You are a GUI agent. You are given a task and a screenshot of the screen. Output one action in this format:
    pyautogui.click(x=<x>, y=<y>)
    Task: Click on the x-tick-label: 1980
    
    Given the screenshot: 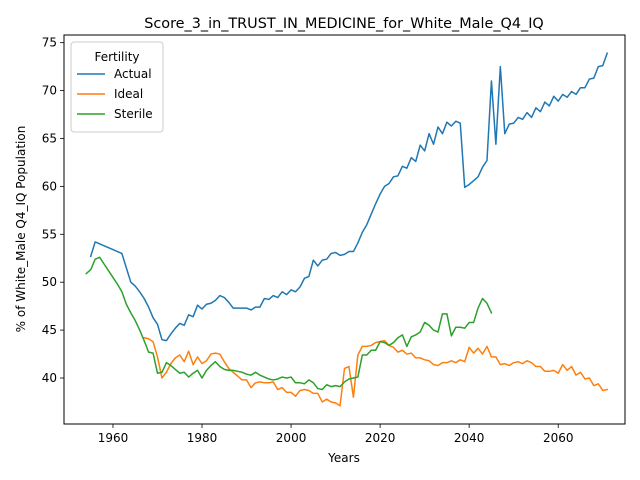 What is the action you would take?
    pyautogui.click(x=202, y=438)
    